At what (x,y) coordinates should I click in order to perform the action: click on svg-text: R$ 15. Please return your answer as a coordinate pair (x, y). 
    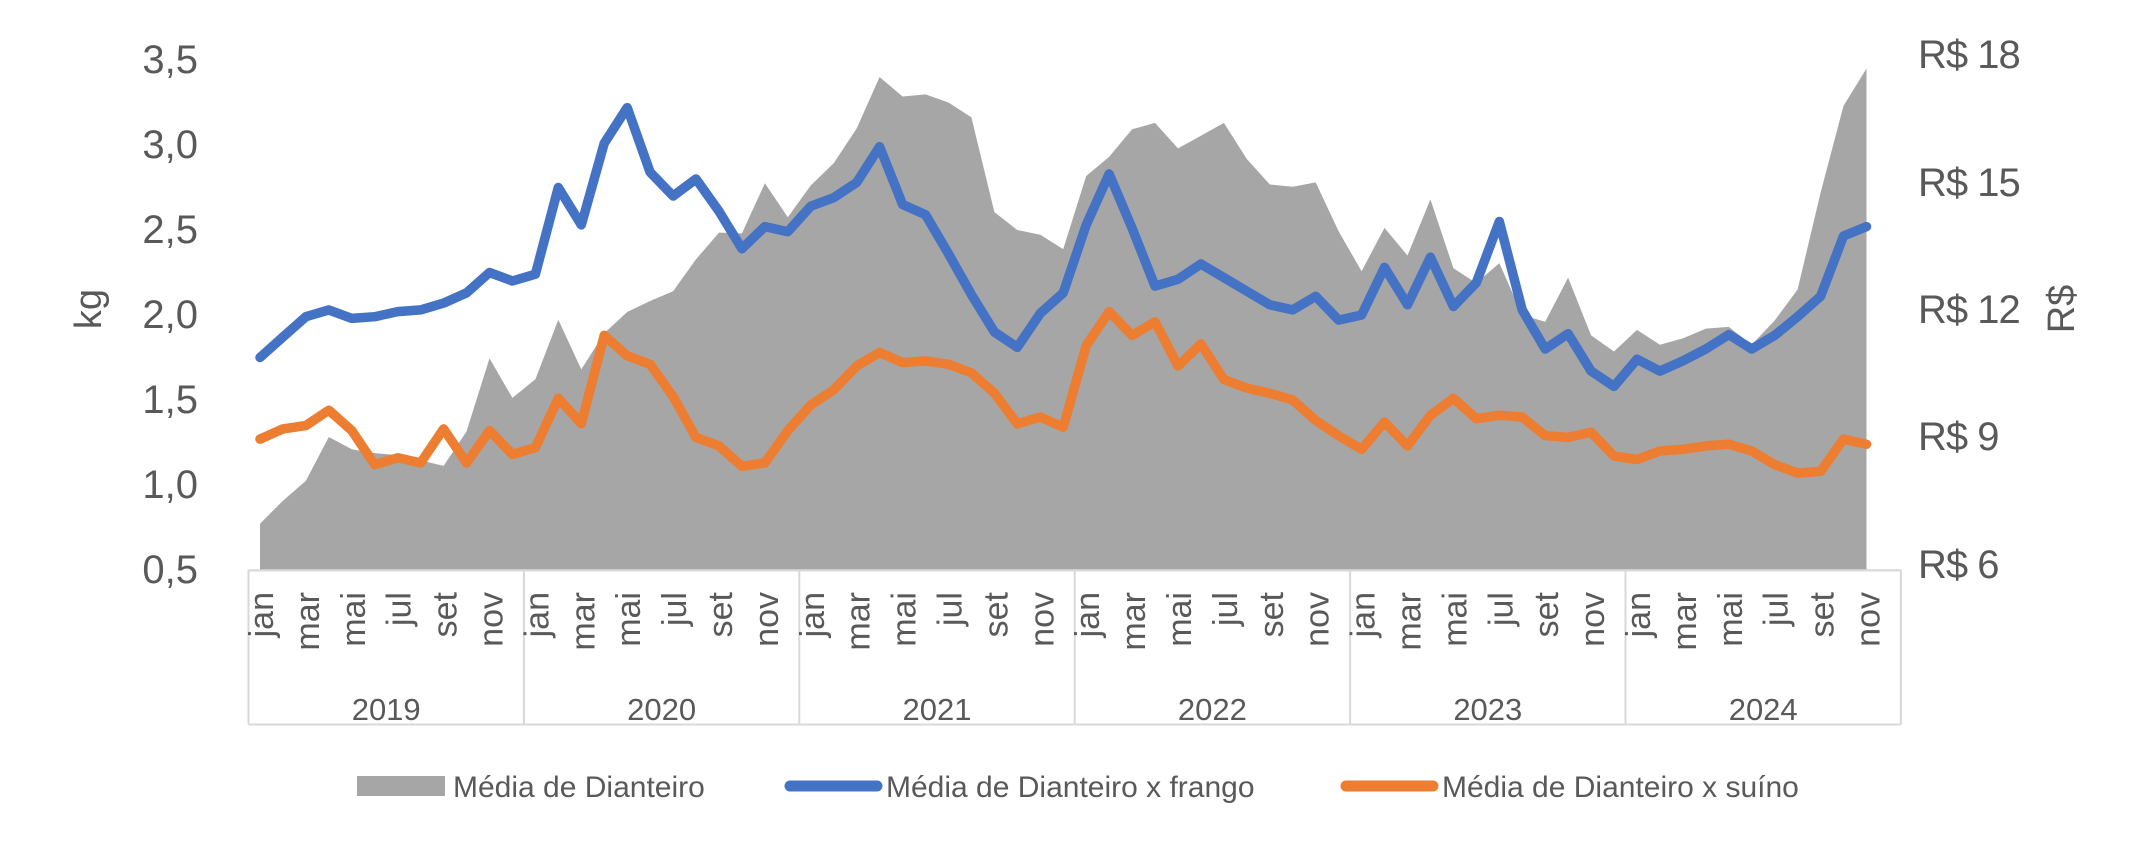
    Looking at the image, I should click on (1969, 183).